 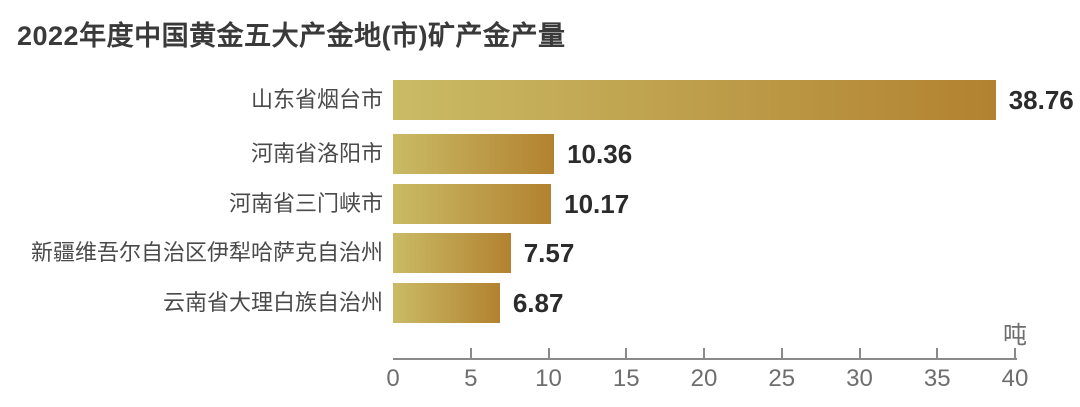 What do you see at coordinates (782, 378) in the screenshot?
I see `x-axis-tick-label: 25` at bounding box center [782, 378].